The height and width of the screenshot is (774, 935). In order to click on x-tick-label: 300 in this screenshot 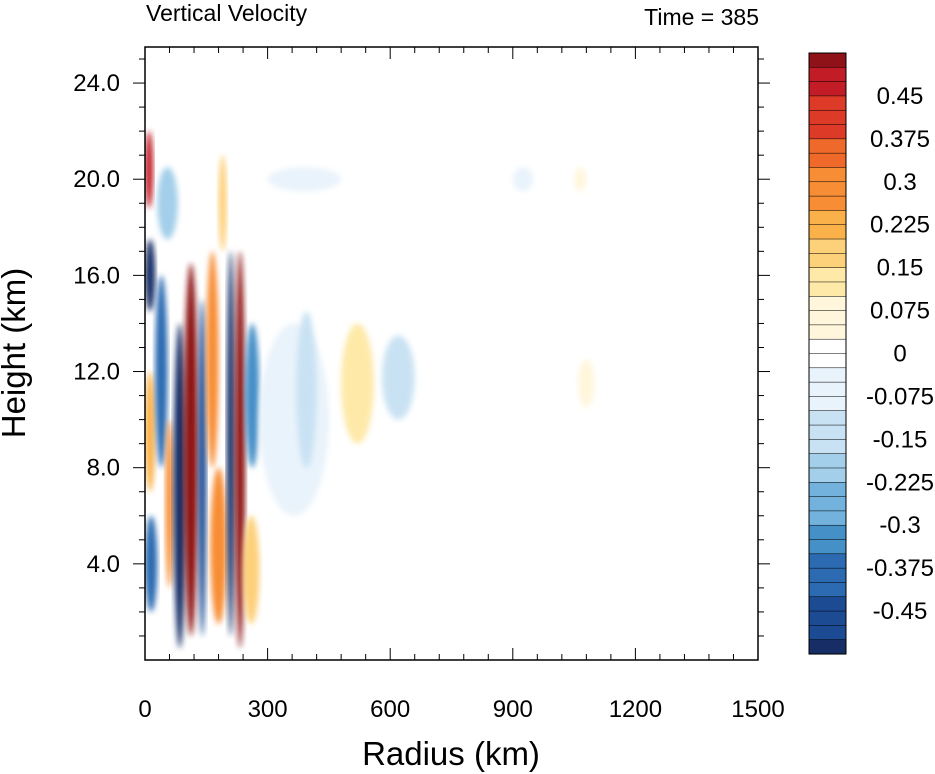, I will do `click(268, 709)`.